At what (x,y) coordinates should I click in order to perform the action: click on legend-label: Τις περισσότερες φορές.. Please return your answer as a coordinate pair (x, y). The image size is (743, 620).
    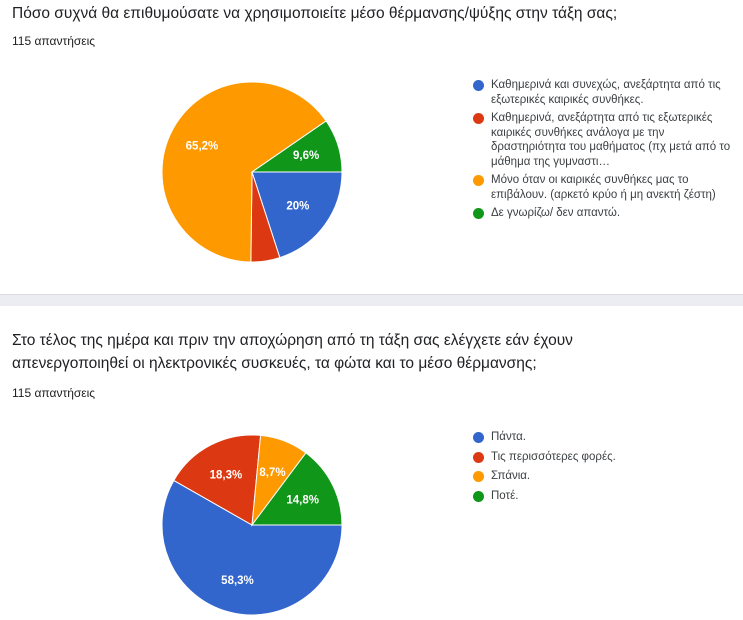
    Looking at the image, I should click on (553, 456).